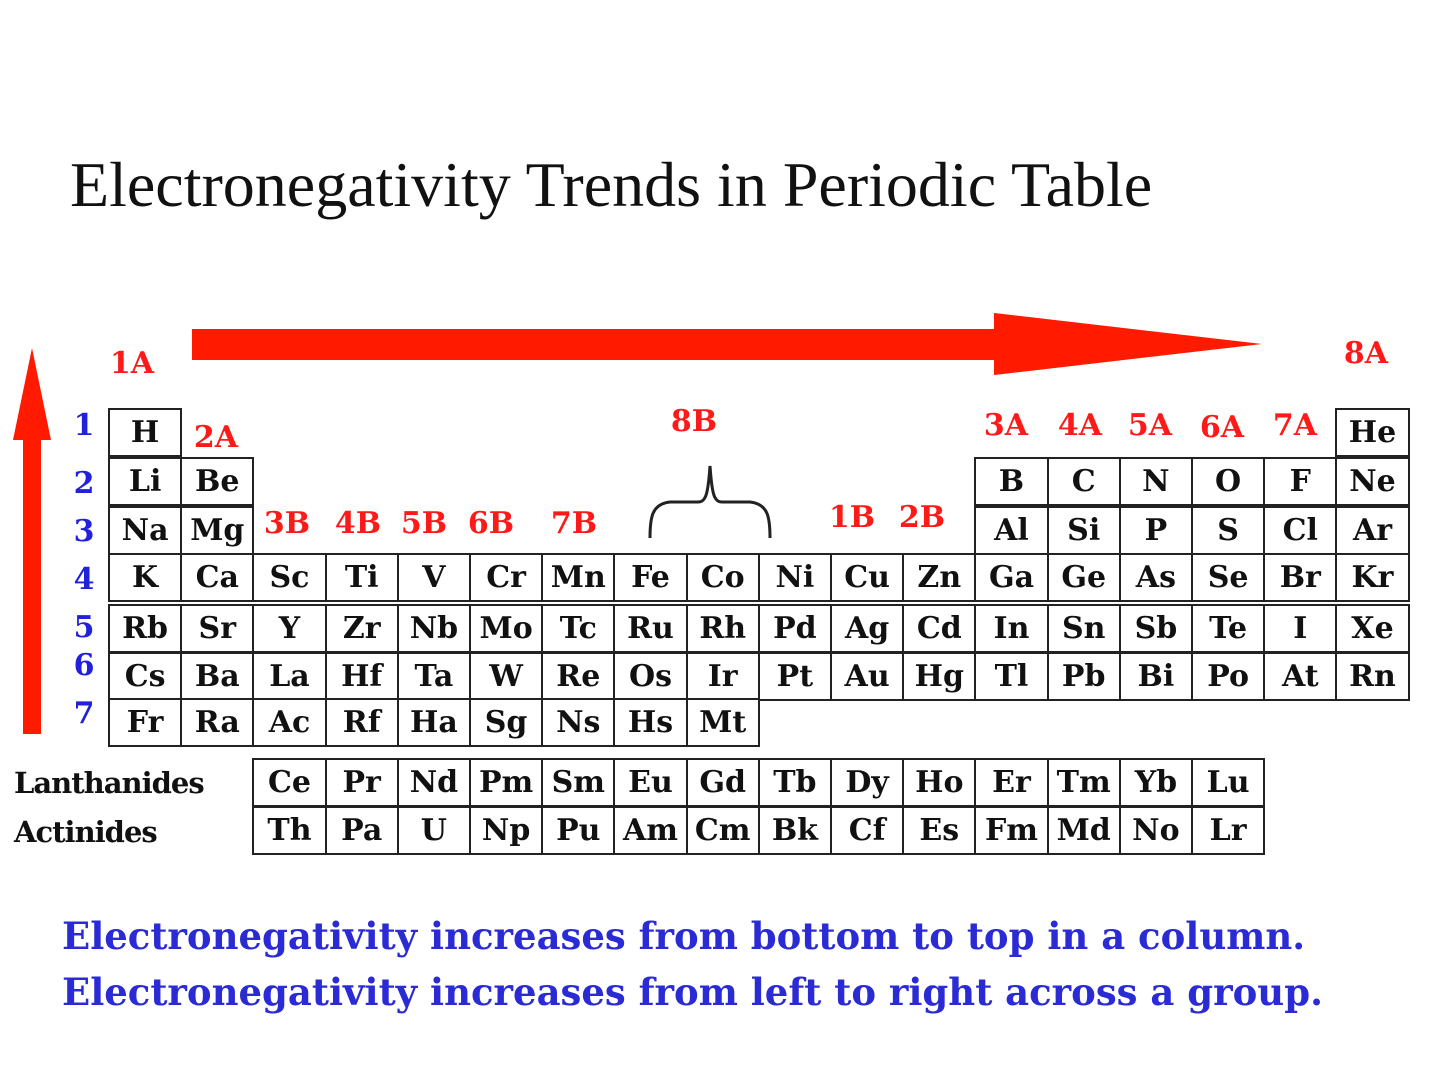 This screenshot has height=1080, width=1440. I want to click on element-cell-au: Au, so click(867, 676).